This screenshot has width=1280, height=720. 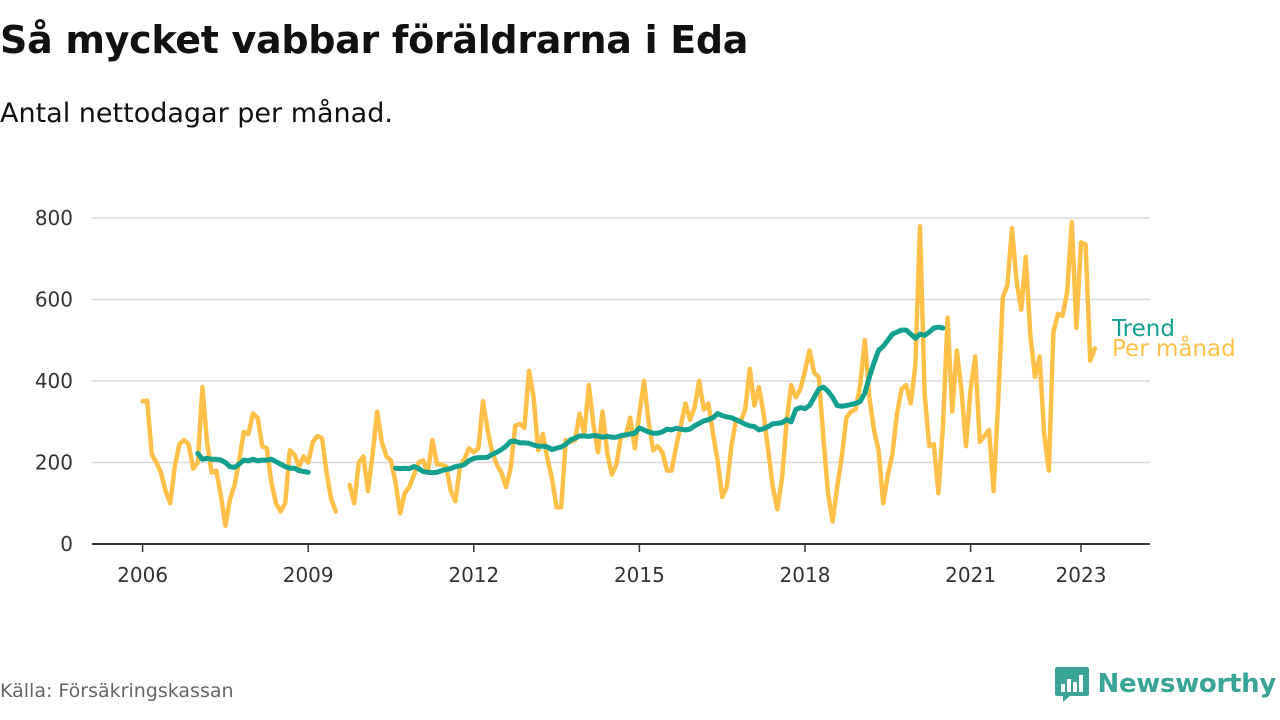 I want to click on y-tick-label: 400, so click(x=54, y=381).